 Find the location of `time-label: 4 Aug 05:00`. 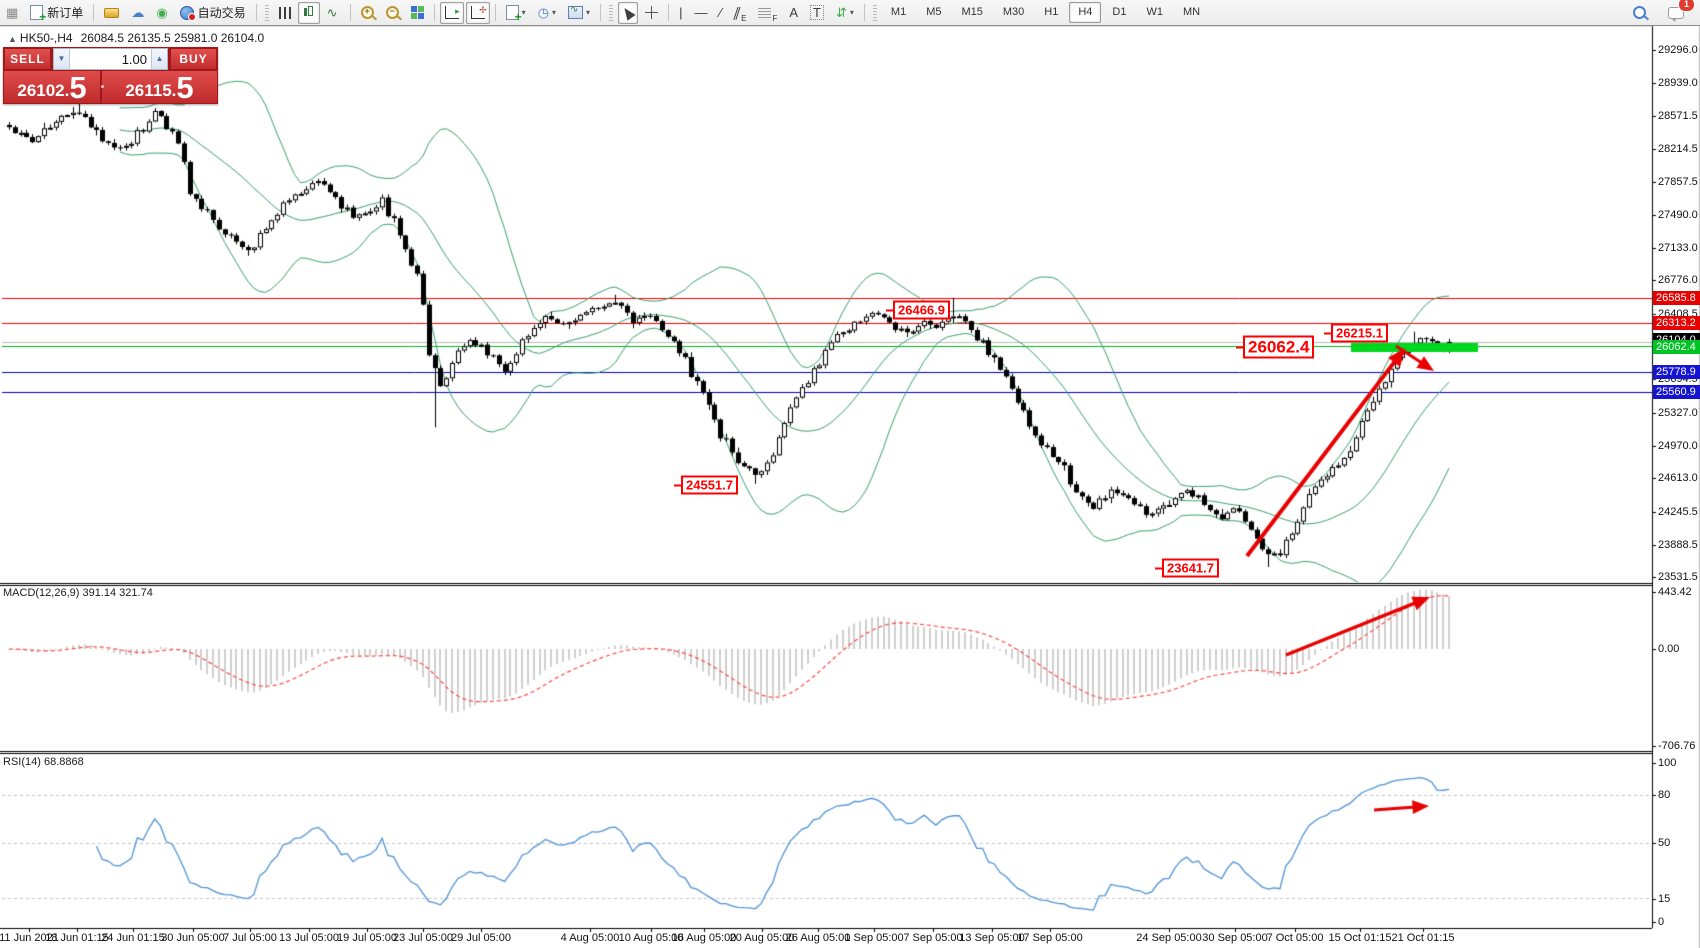

time-label: 4 Aug 05:00 is located at coordinates (590, 938).